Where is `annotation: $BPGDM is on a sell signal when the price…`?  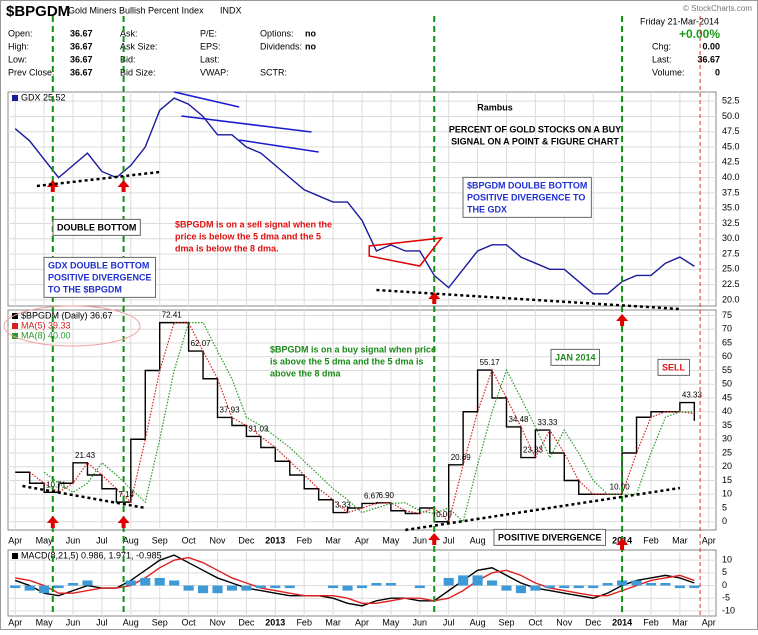 annotation: $BPGDM is on a sell signal when the price… is located at coordinates (253, 236).